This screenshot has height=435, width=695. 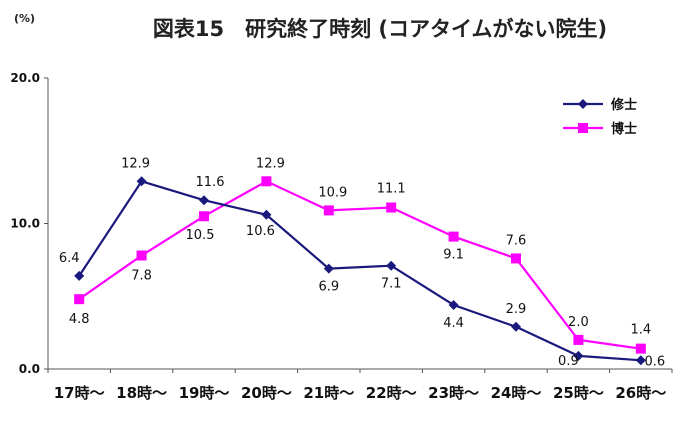 What do you see at coordinates (200, 235) in the screenshot?
I see `data-label: 10.5` at bounding box center [200, 235].